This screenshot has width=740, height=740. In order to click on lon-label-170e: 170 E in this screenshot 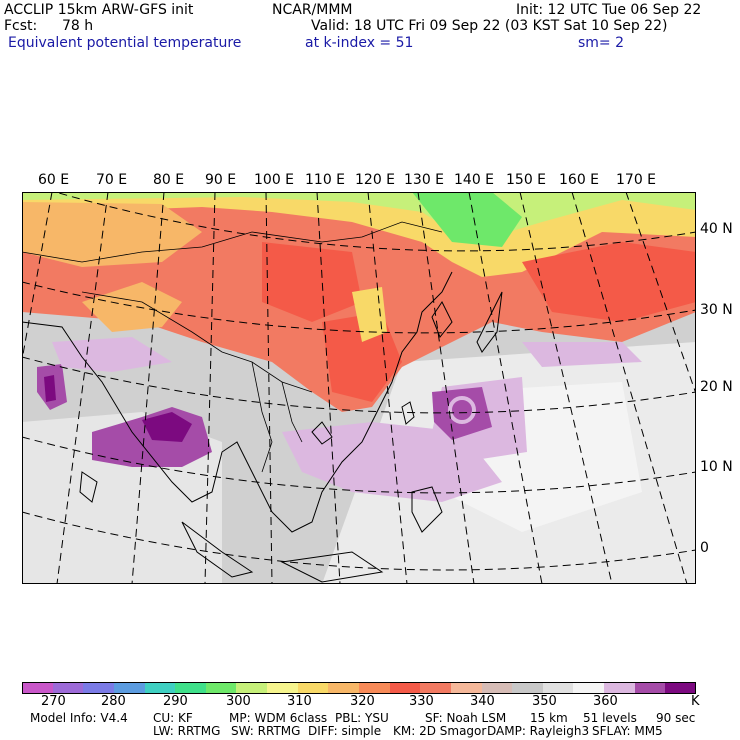, I will do `click(636, 180)`.